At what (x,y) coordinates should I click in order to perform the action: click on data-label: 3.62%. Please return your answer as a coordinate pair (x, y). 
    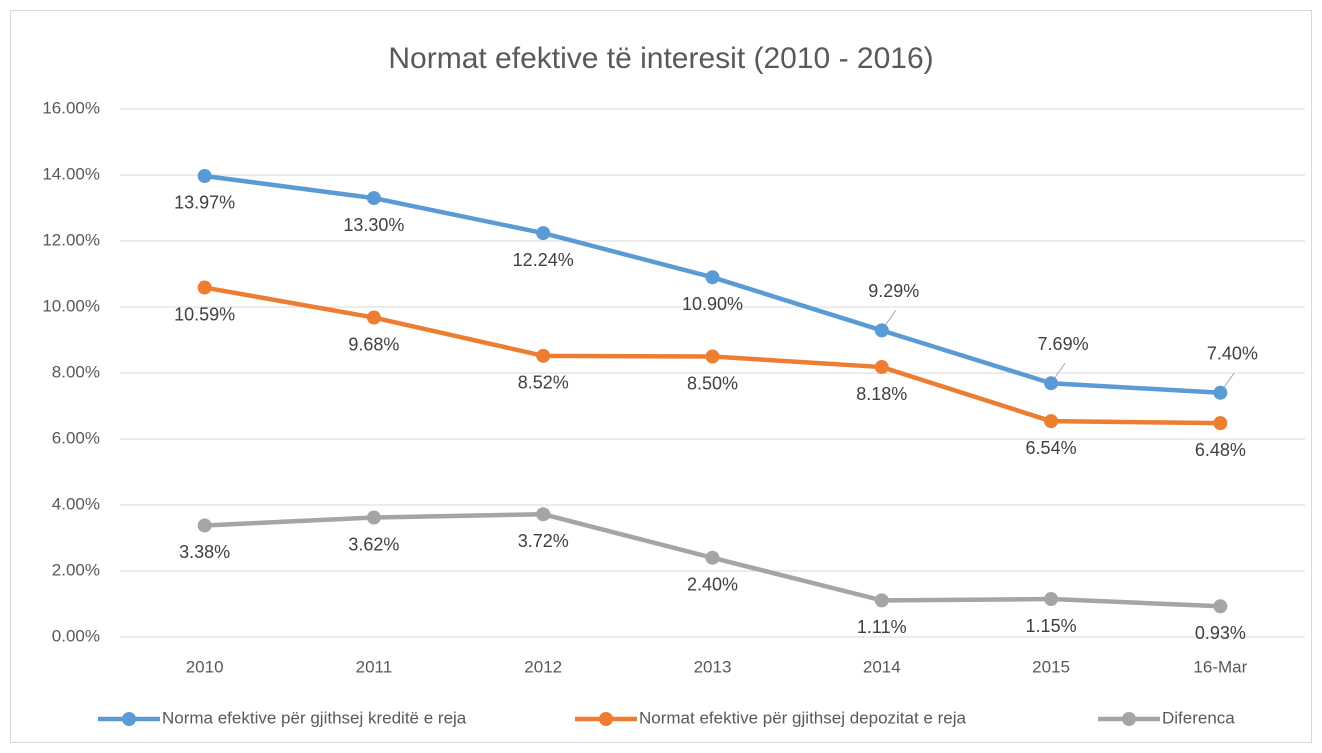
    Looking at the image, I should click on (373, 544).